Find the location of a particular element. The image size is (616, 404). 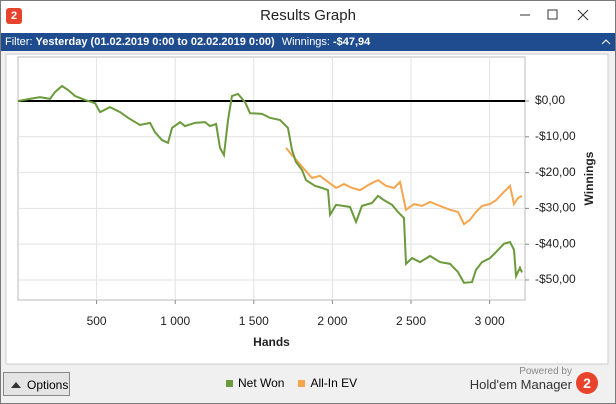

options-button: Options is located at coordinates (36, 384).